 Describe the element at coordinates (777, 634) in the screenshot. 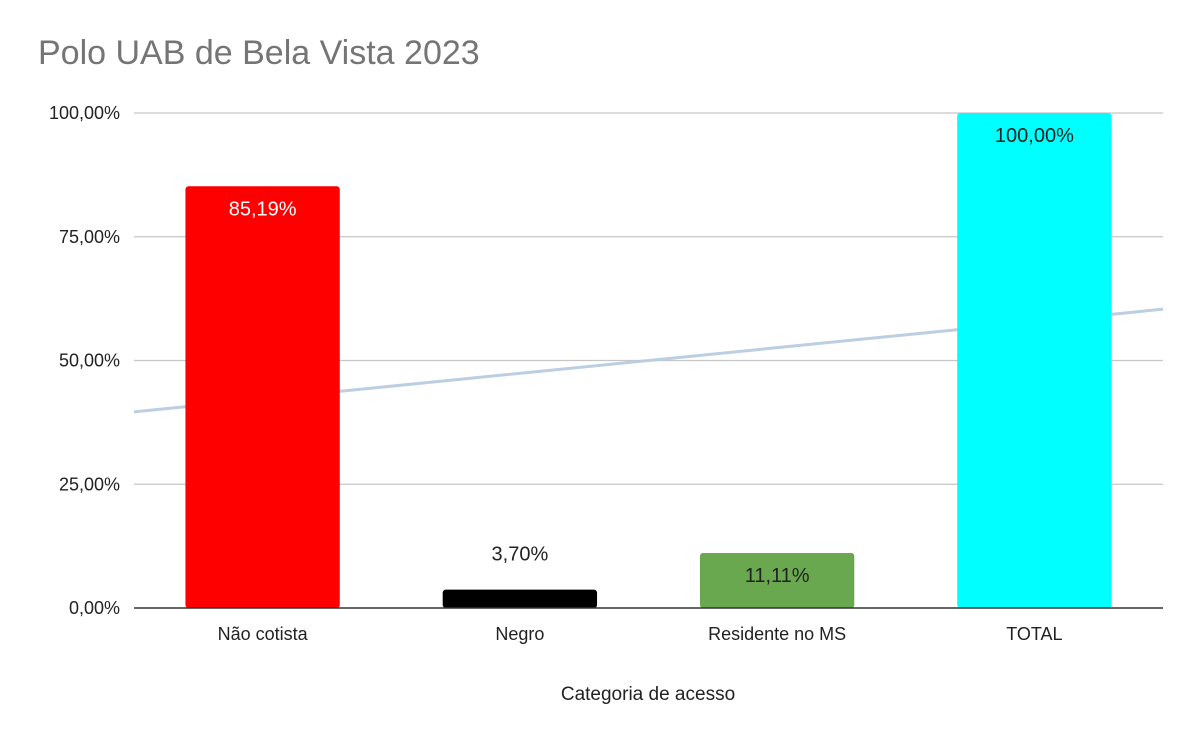

I see `x-tick-label: Residente no MS` at that location.